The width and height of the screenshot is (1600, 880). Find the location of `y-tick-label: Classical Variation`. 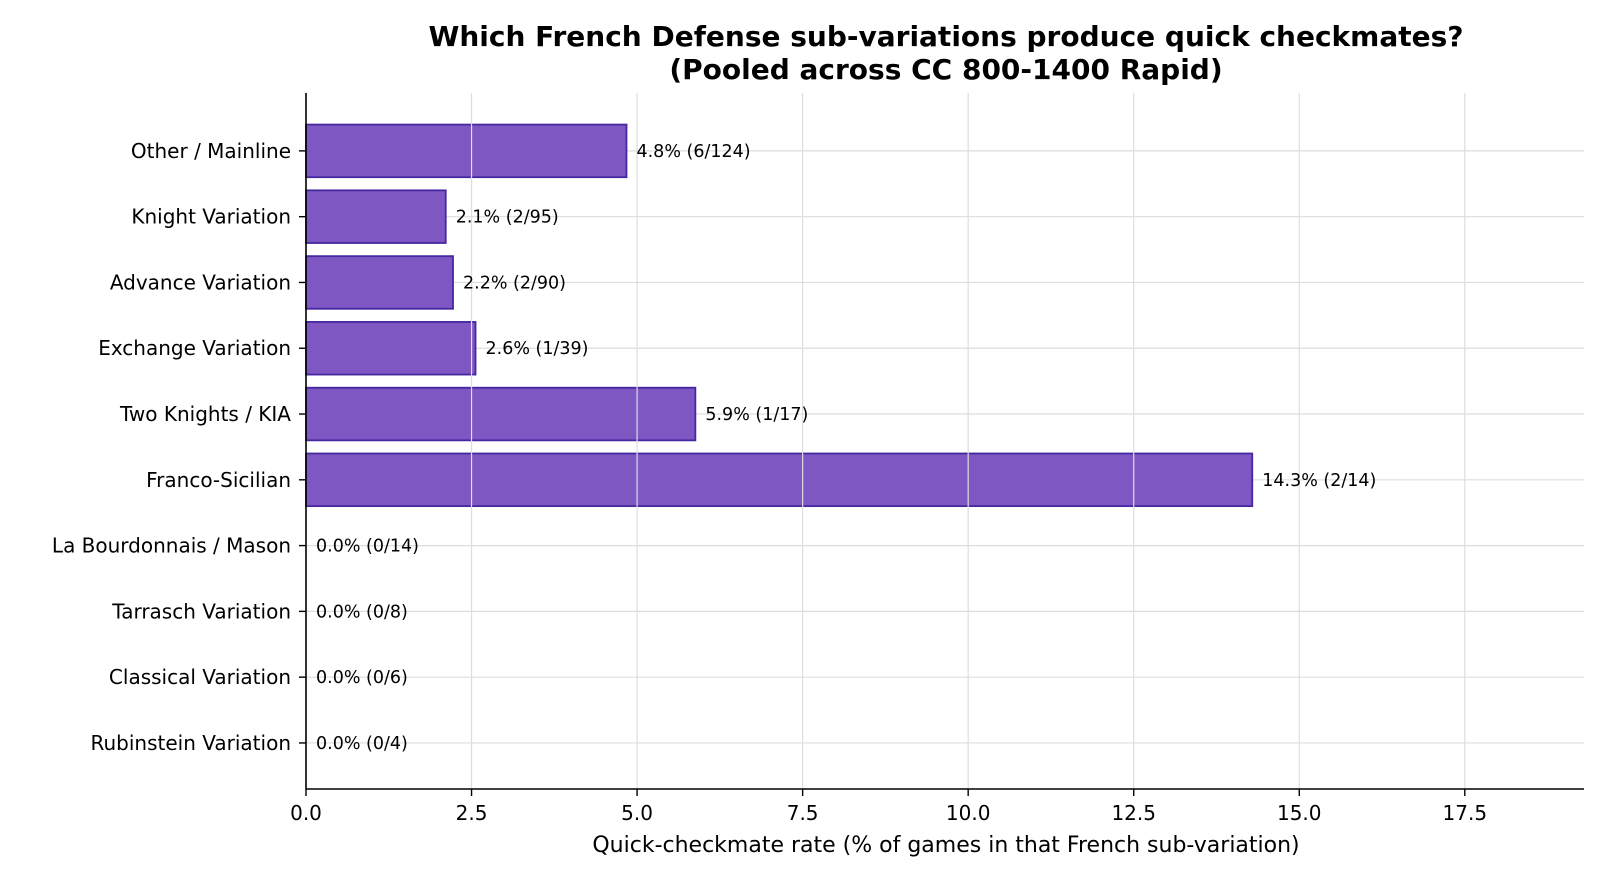

y-tick-label: Classical Variation is located at coordinates (200, 677).